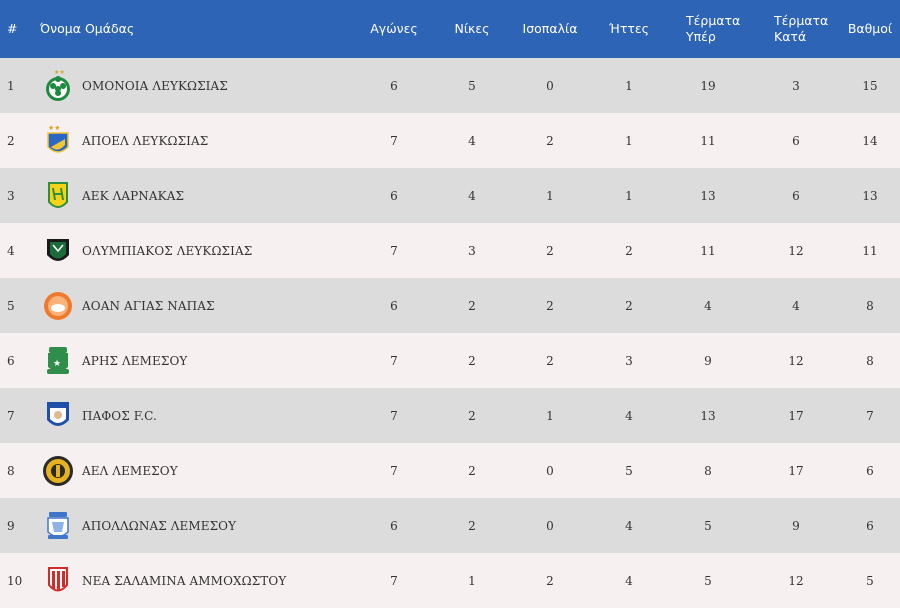 The height and width of the screenshot is (608, 900). Describe the element at coordinates (12, 28) in the screenshot. I see `header-rank: #` at that location.